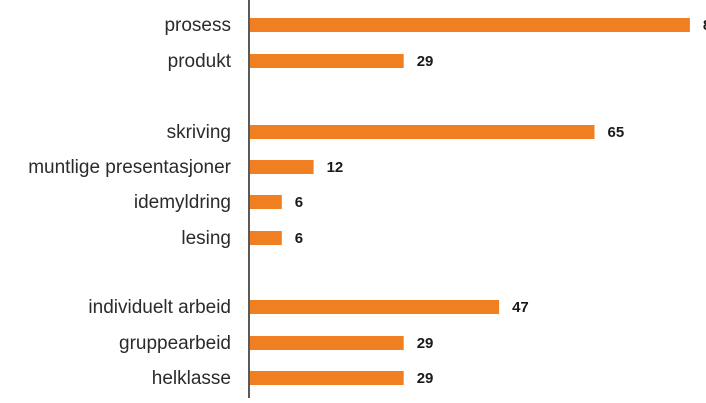 The width and height of the screenshot is (706, 403). Describe the element at coordinates (199, 132) in the screenshot. I see `category-label-2: skriving` at that location.